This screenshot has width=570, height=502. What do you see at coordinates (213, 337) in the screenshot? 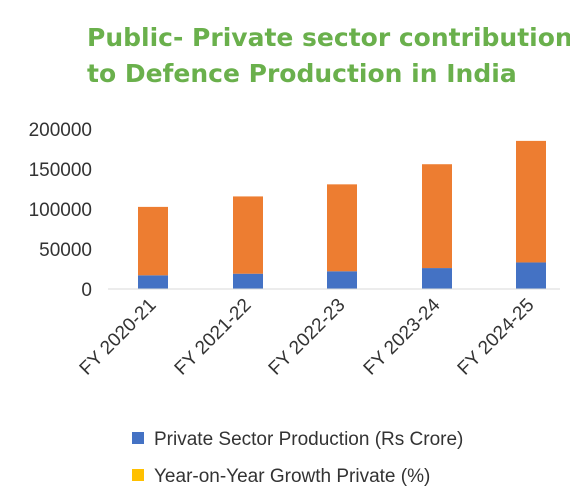
I see `x-category-label-fy-2021-22: FY 2021-22` at bounding box center [213, 337].